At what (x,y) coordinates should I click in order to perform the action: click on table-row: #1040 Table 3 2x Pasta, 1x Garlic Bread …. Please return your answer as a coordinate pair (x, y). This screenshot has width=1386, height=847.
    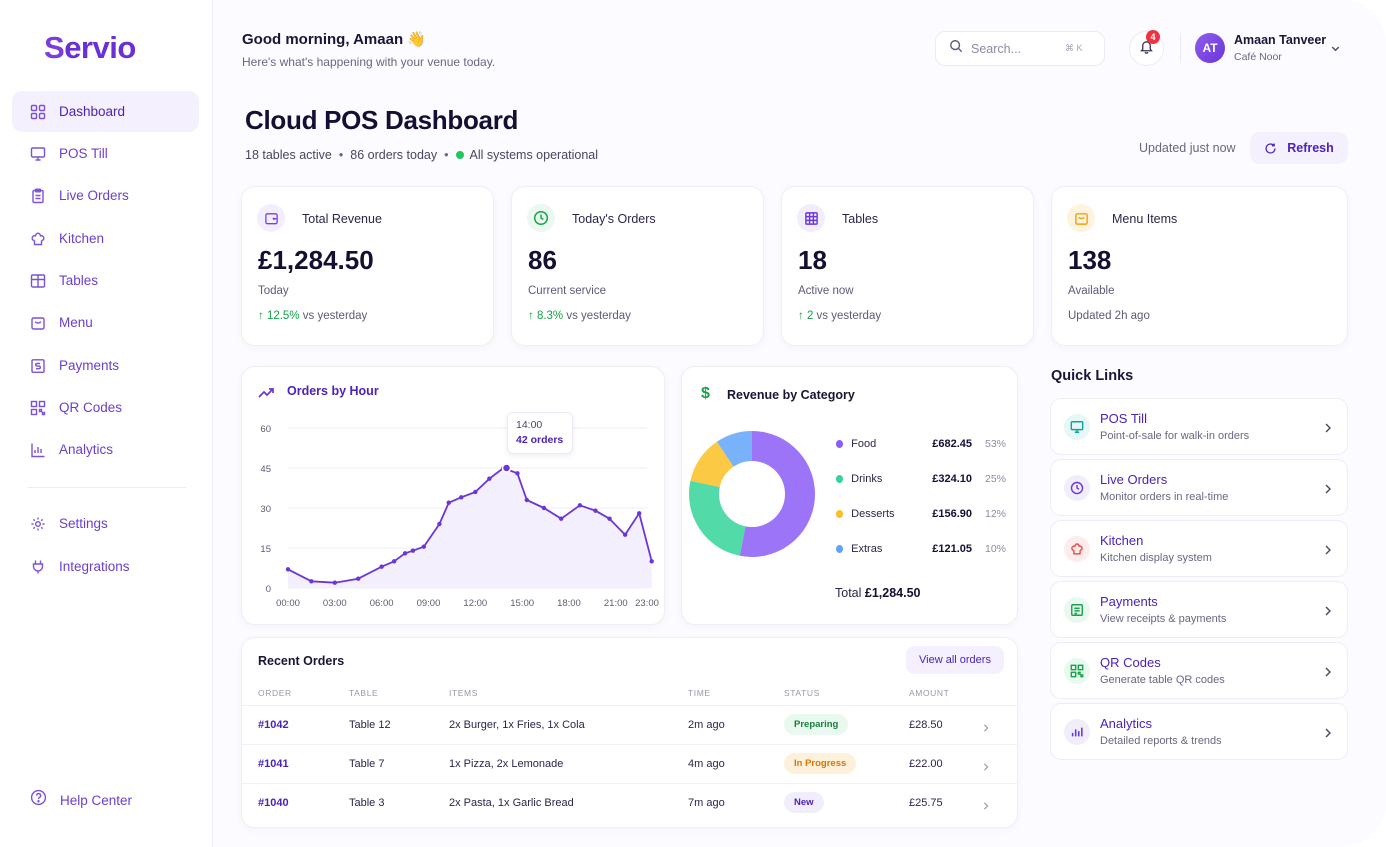
    Looking at the image, I should click on (630, 802).